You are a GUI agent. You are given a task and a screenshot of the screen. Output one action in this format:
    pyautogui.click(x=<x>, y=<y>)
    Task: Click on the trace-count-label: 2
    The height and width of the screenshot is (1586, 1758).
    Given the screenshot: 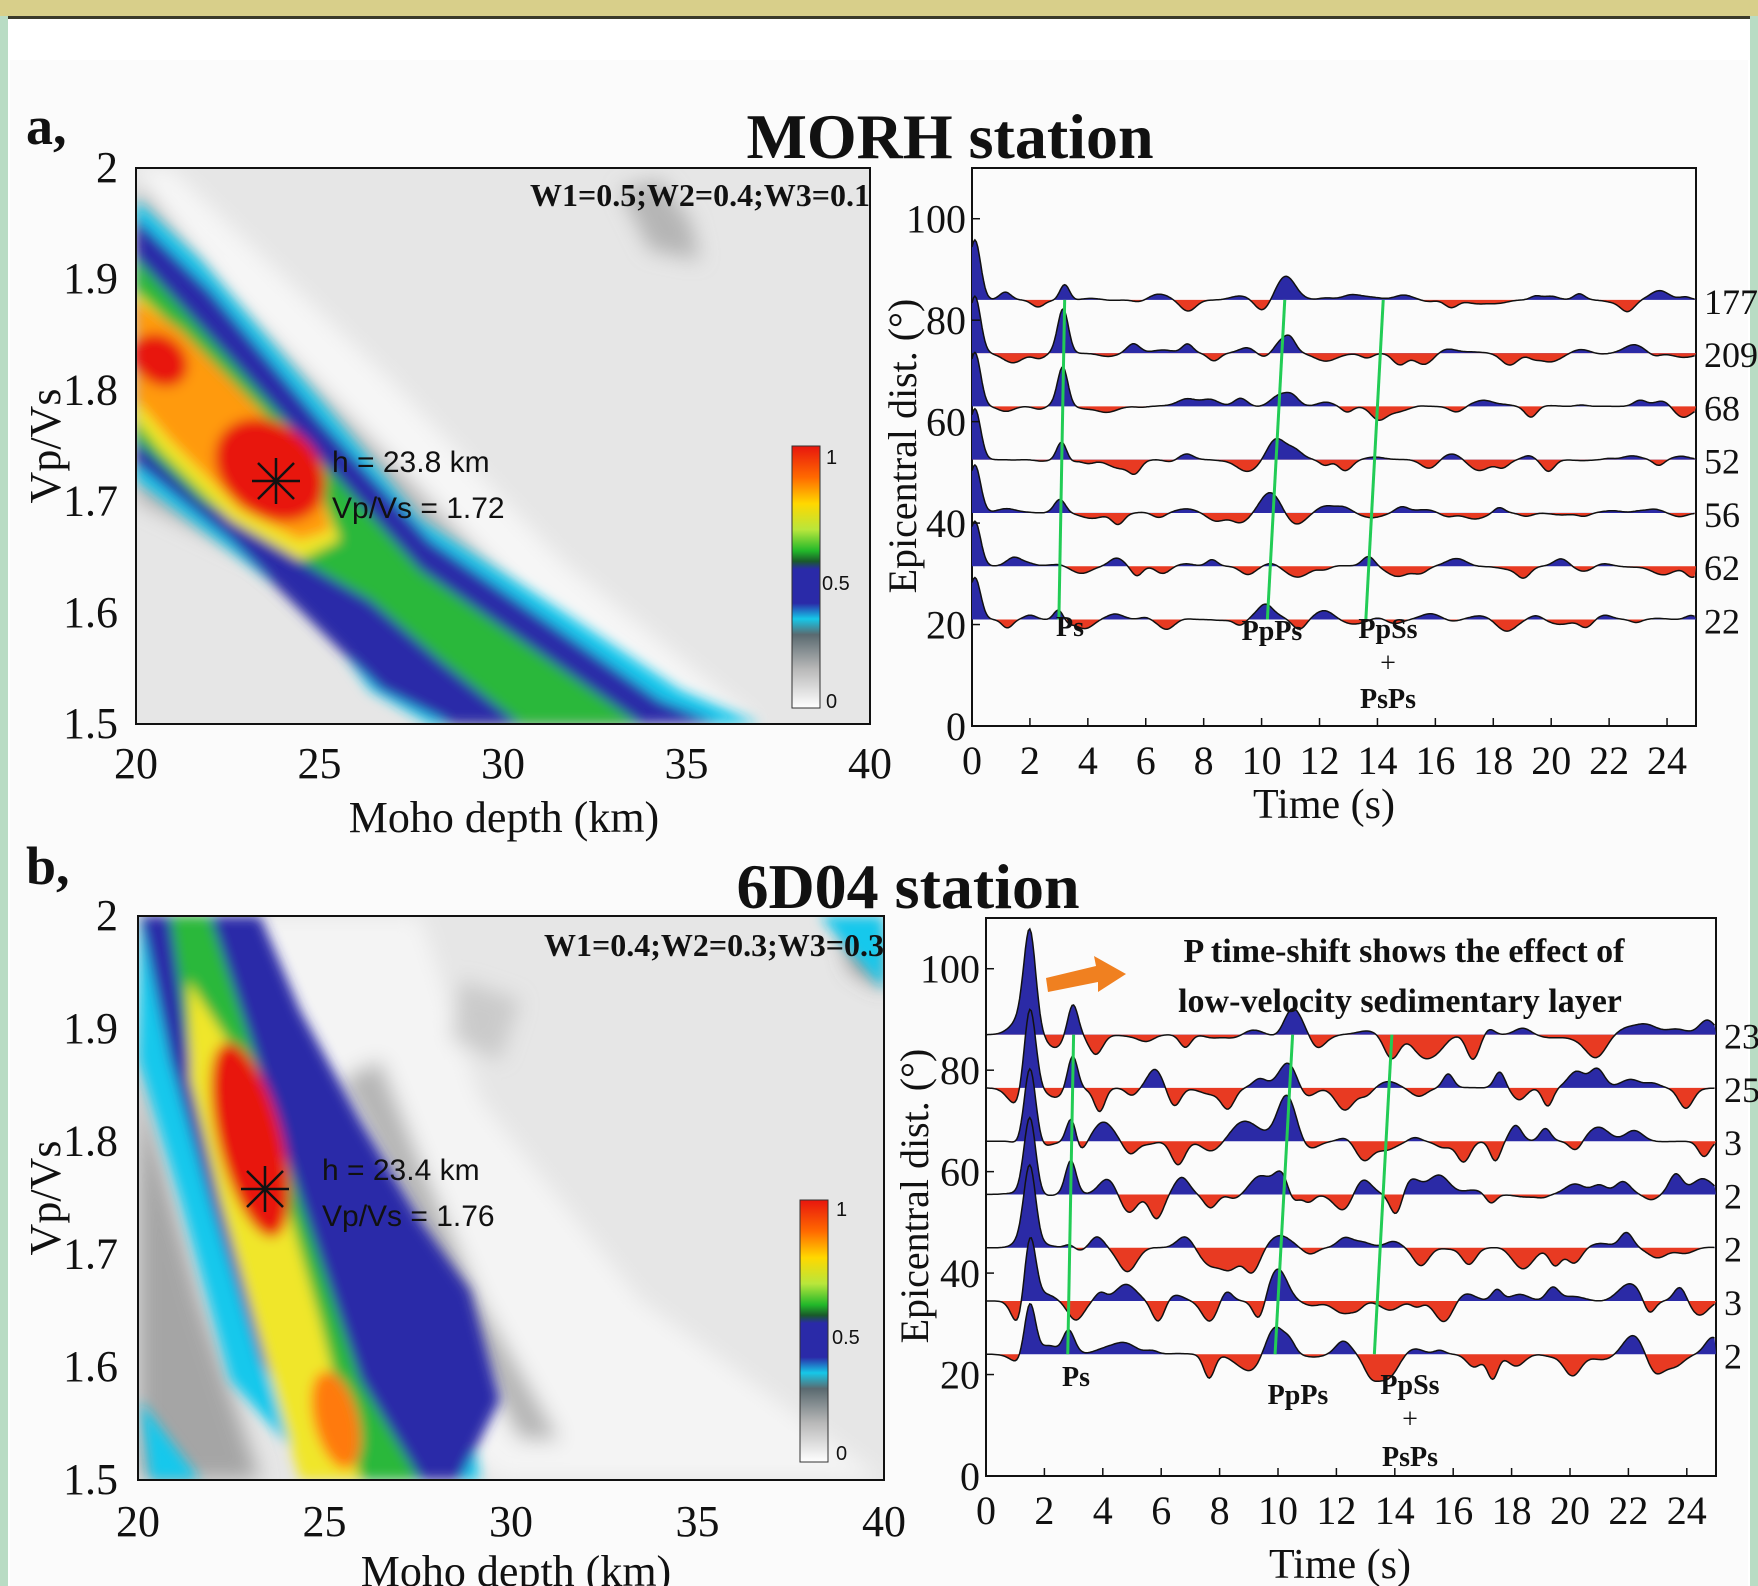 What is the action you would take?
    pyautogui.click(x=1733, y=1250)
    